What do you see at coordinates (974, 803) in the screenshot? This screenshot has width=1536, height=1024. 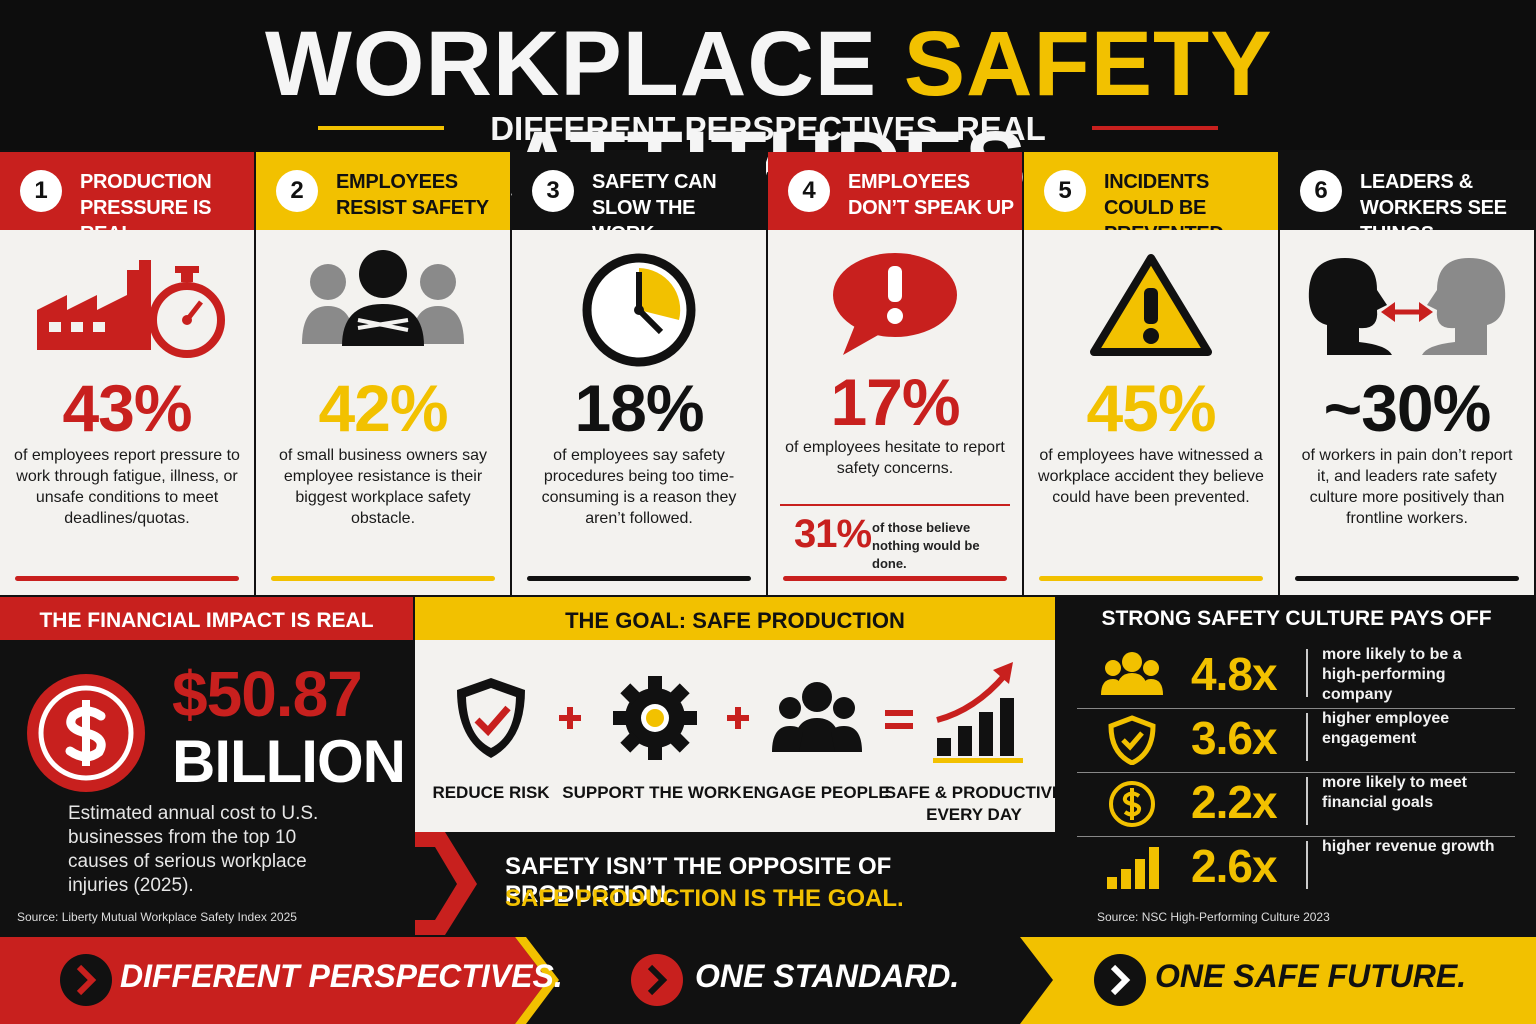 I see `goal-step-label: SAFE & PRODUCTIVE EVERY DAY` at bounding box center [974, 803].